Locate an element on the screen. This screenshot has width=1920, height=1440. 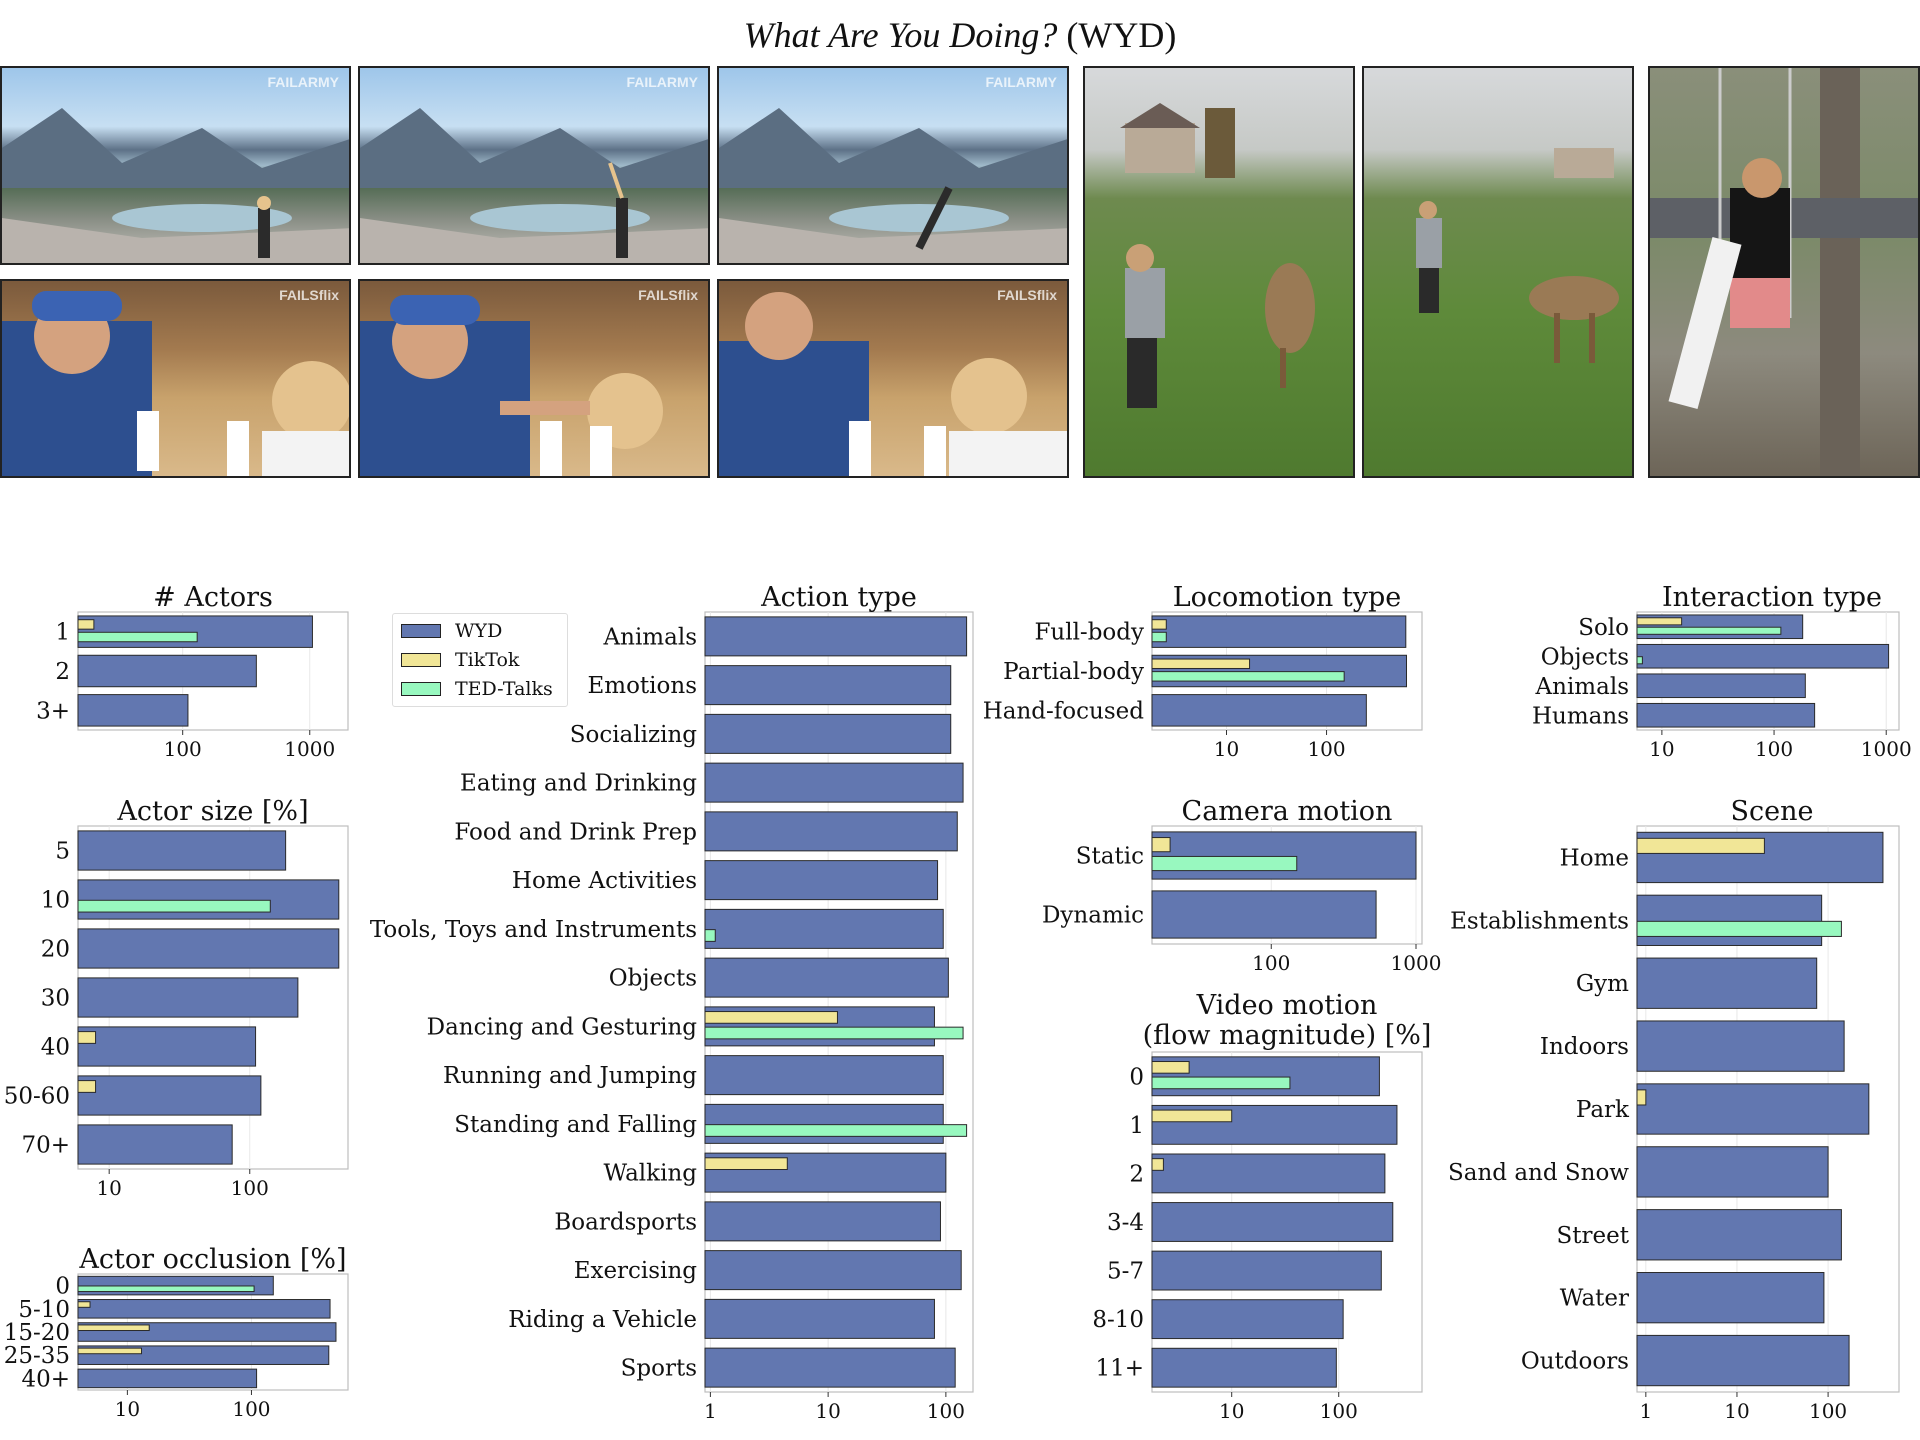
legend: WYD TikTok TED-Talks is located at coordinates (480, 660).